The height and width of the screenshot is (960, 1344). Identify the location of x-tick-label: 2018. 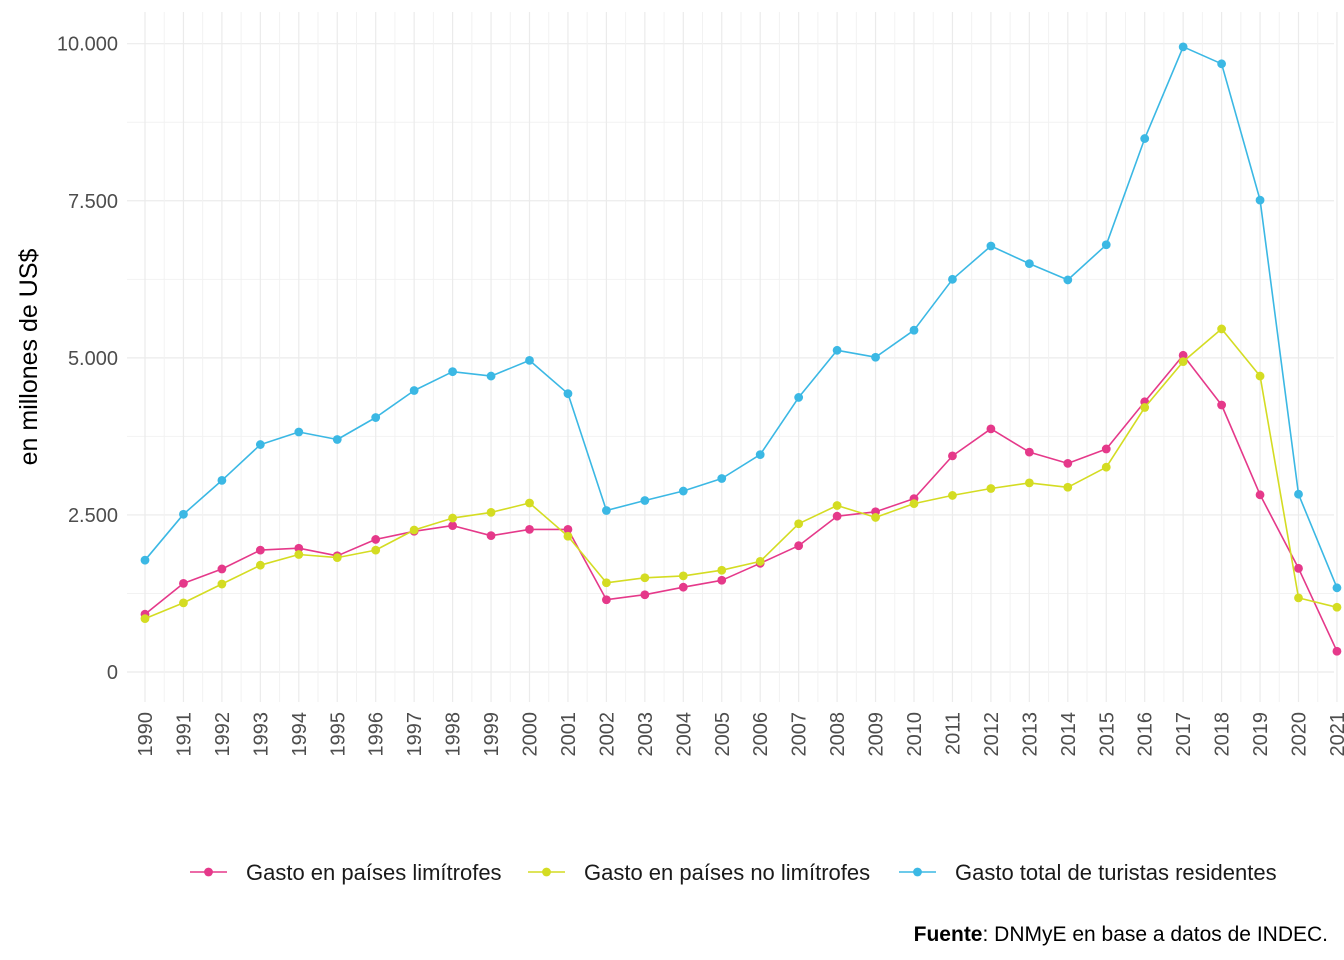
(1223, 734).